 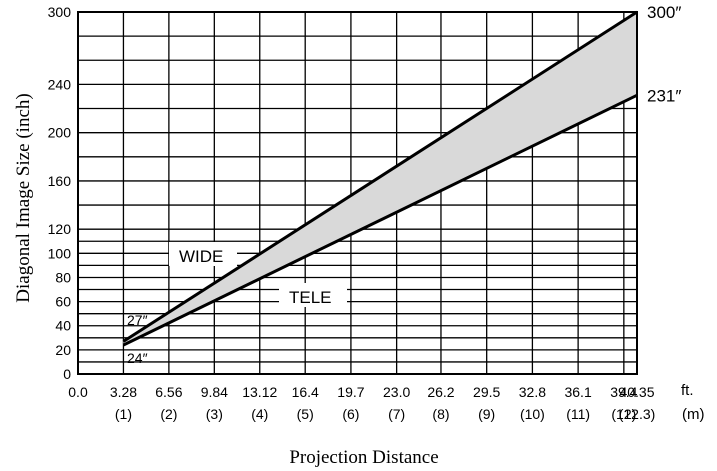 I want to click on y-axis-title: Diagonal Image Size (inch), so click(x=23, y=197).